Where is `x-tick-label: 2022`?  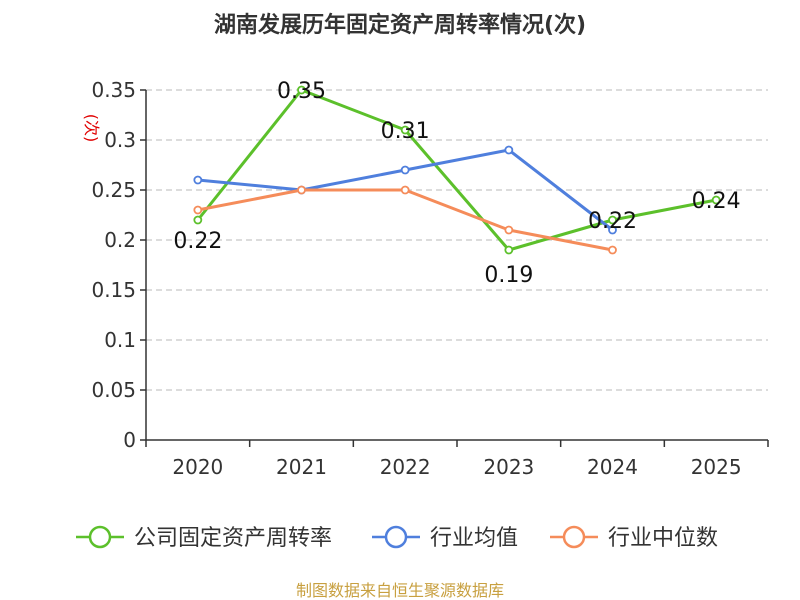 x-tick-label: 2022 is located at coordinates (405, 467).